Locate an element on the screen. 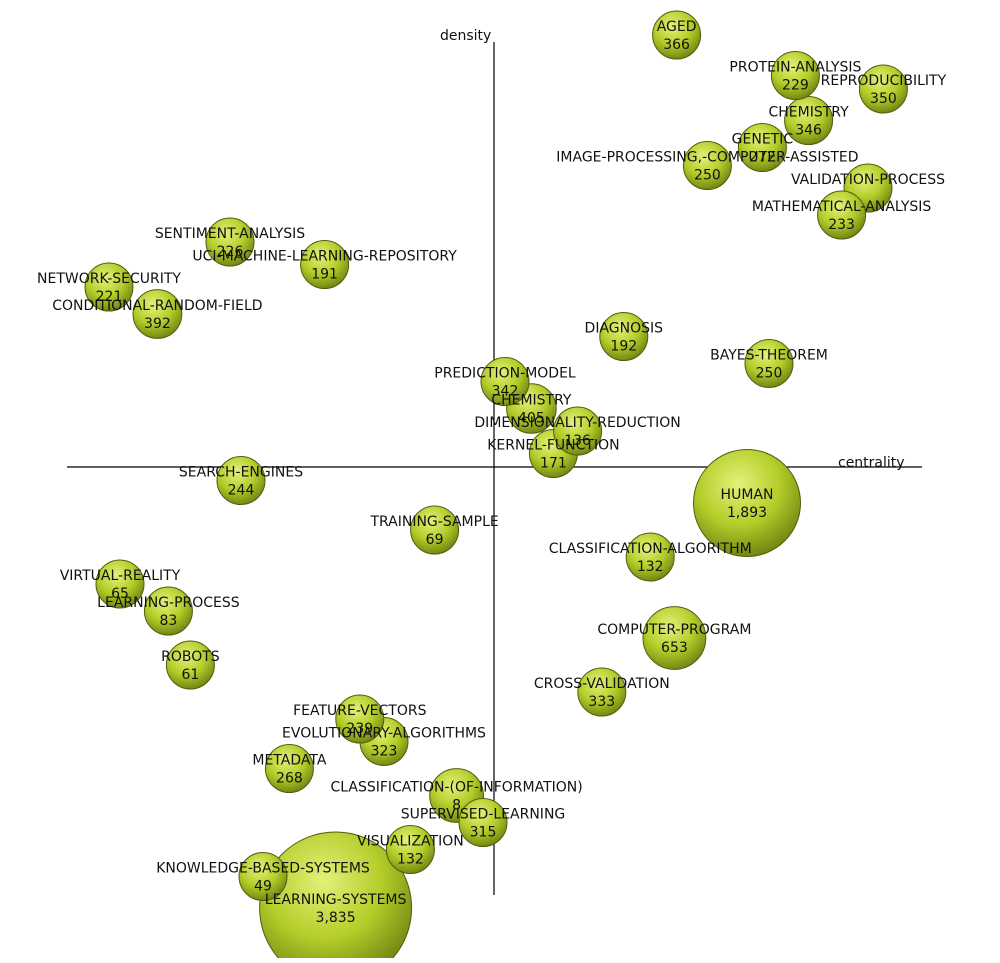 This screenshot has height=963, width=1000. bubble-count-genetic: 272 is located at coordinates (762, 158).